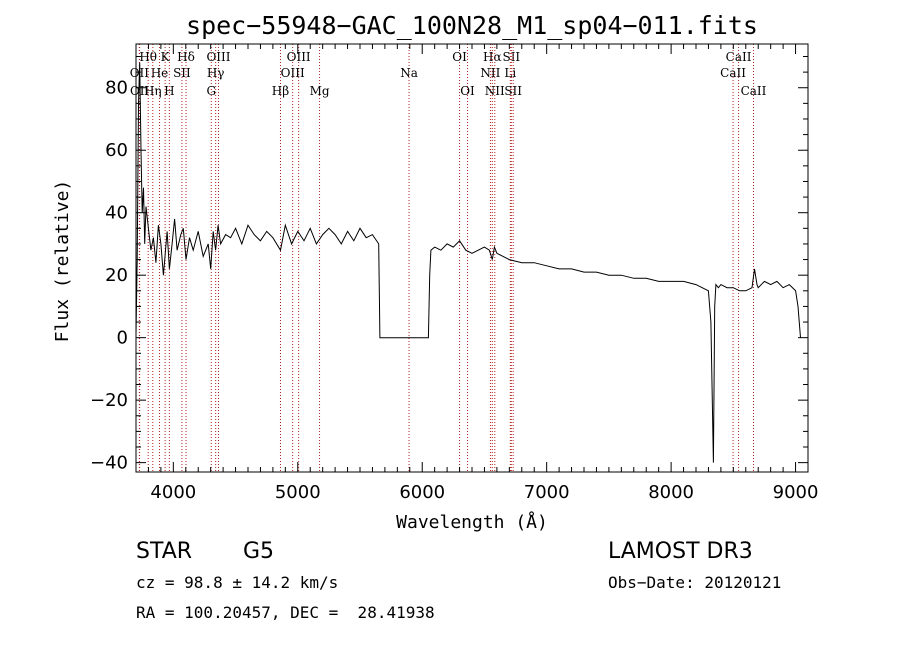 Image resolution: width=900 pixels, height=649 pixels. What do you see at coordinates (109, 400) in the screenshot?
I see `y-tick-label: −20` at bounding box center [109, 400].